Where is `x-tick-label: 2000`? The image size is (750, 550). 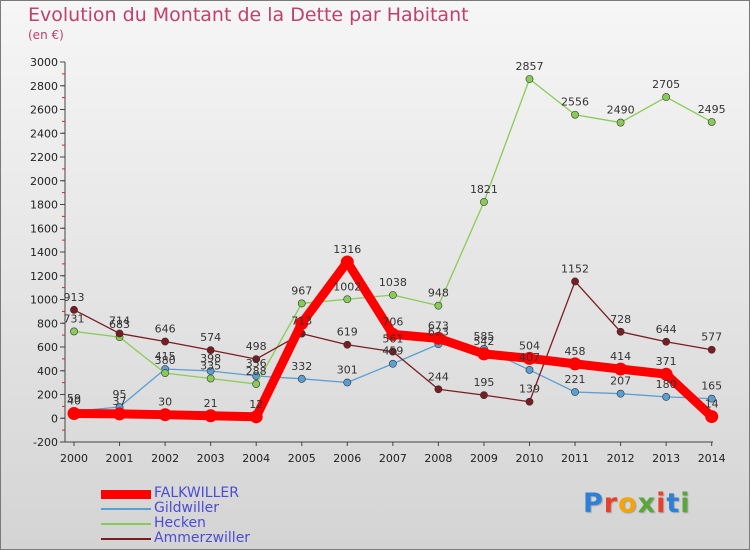 x-tick-label: 2000 is located at coordinates (74, 458).